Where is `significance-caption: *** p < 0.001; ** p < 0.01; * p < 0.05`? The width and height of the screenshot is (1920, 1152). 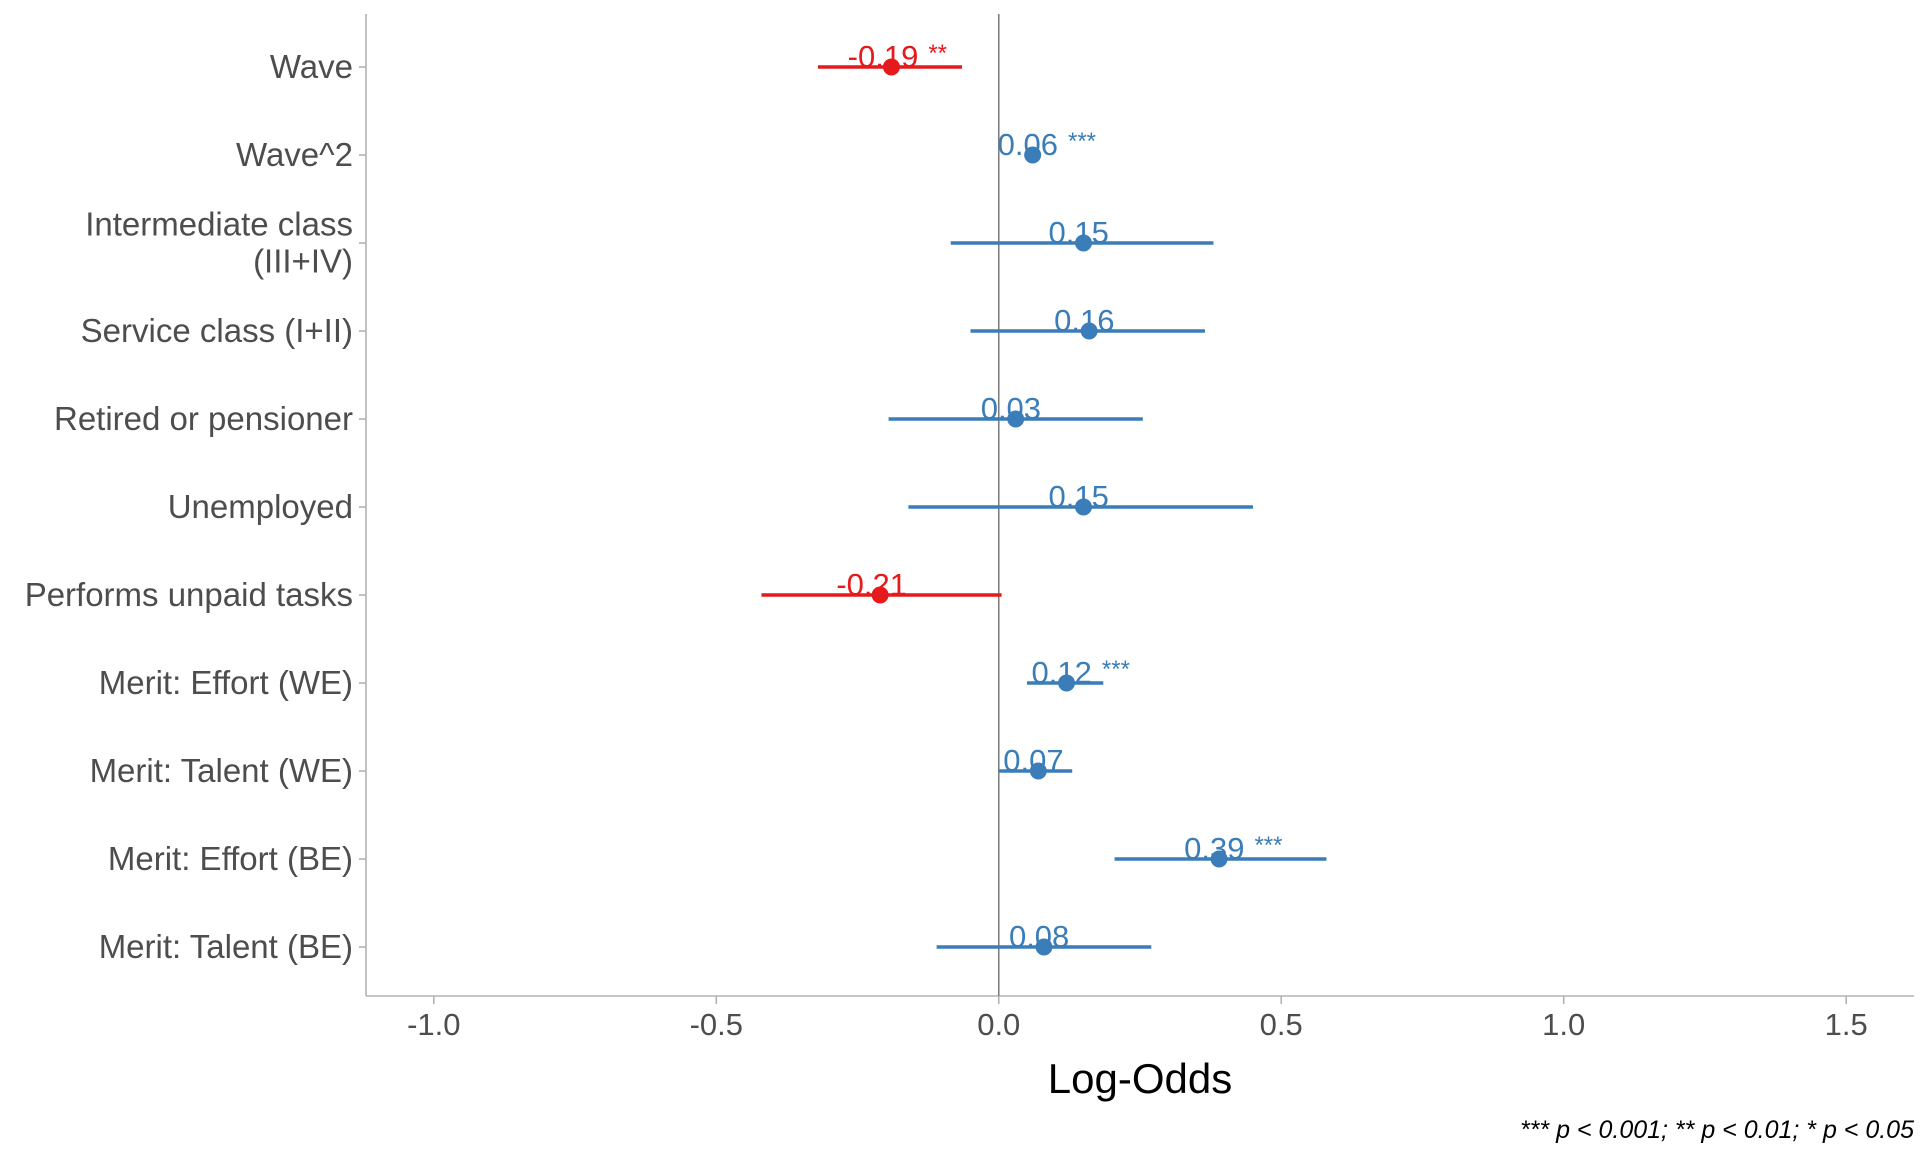 significance-caption: *** p < 0.001; ** p < 0.01; * p < 0.05 is located at coordinates (1717, 1130).